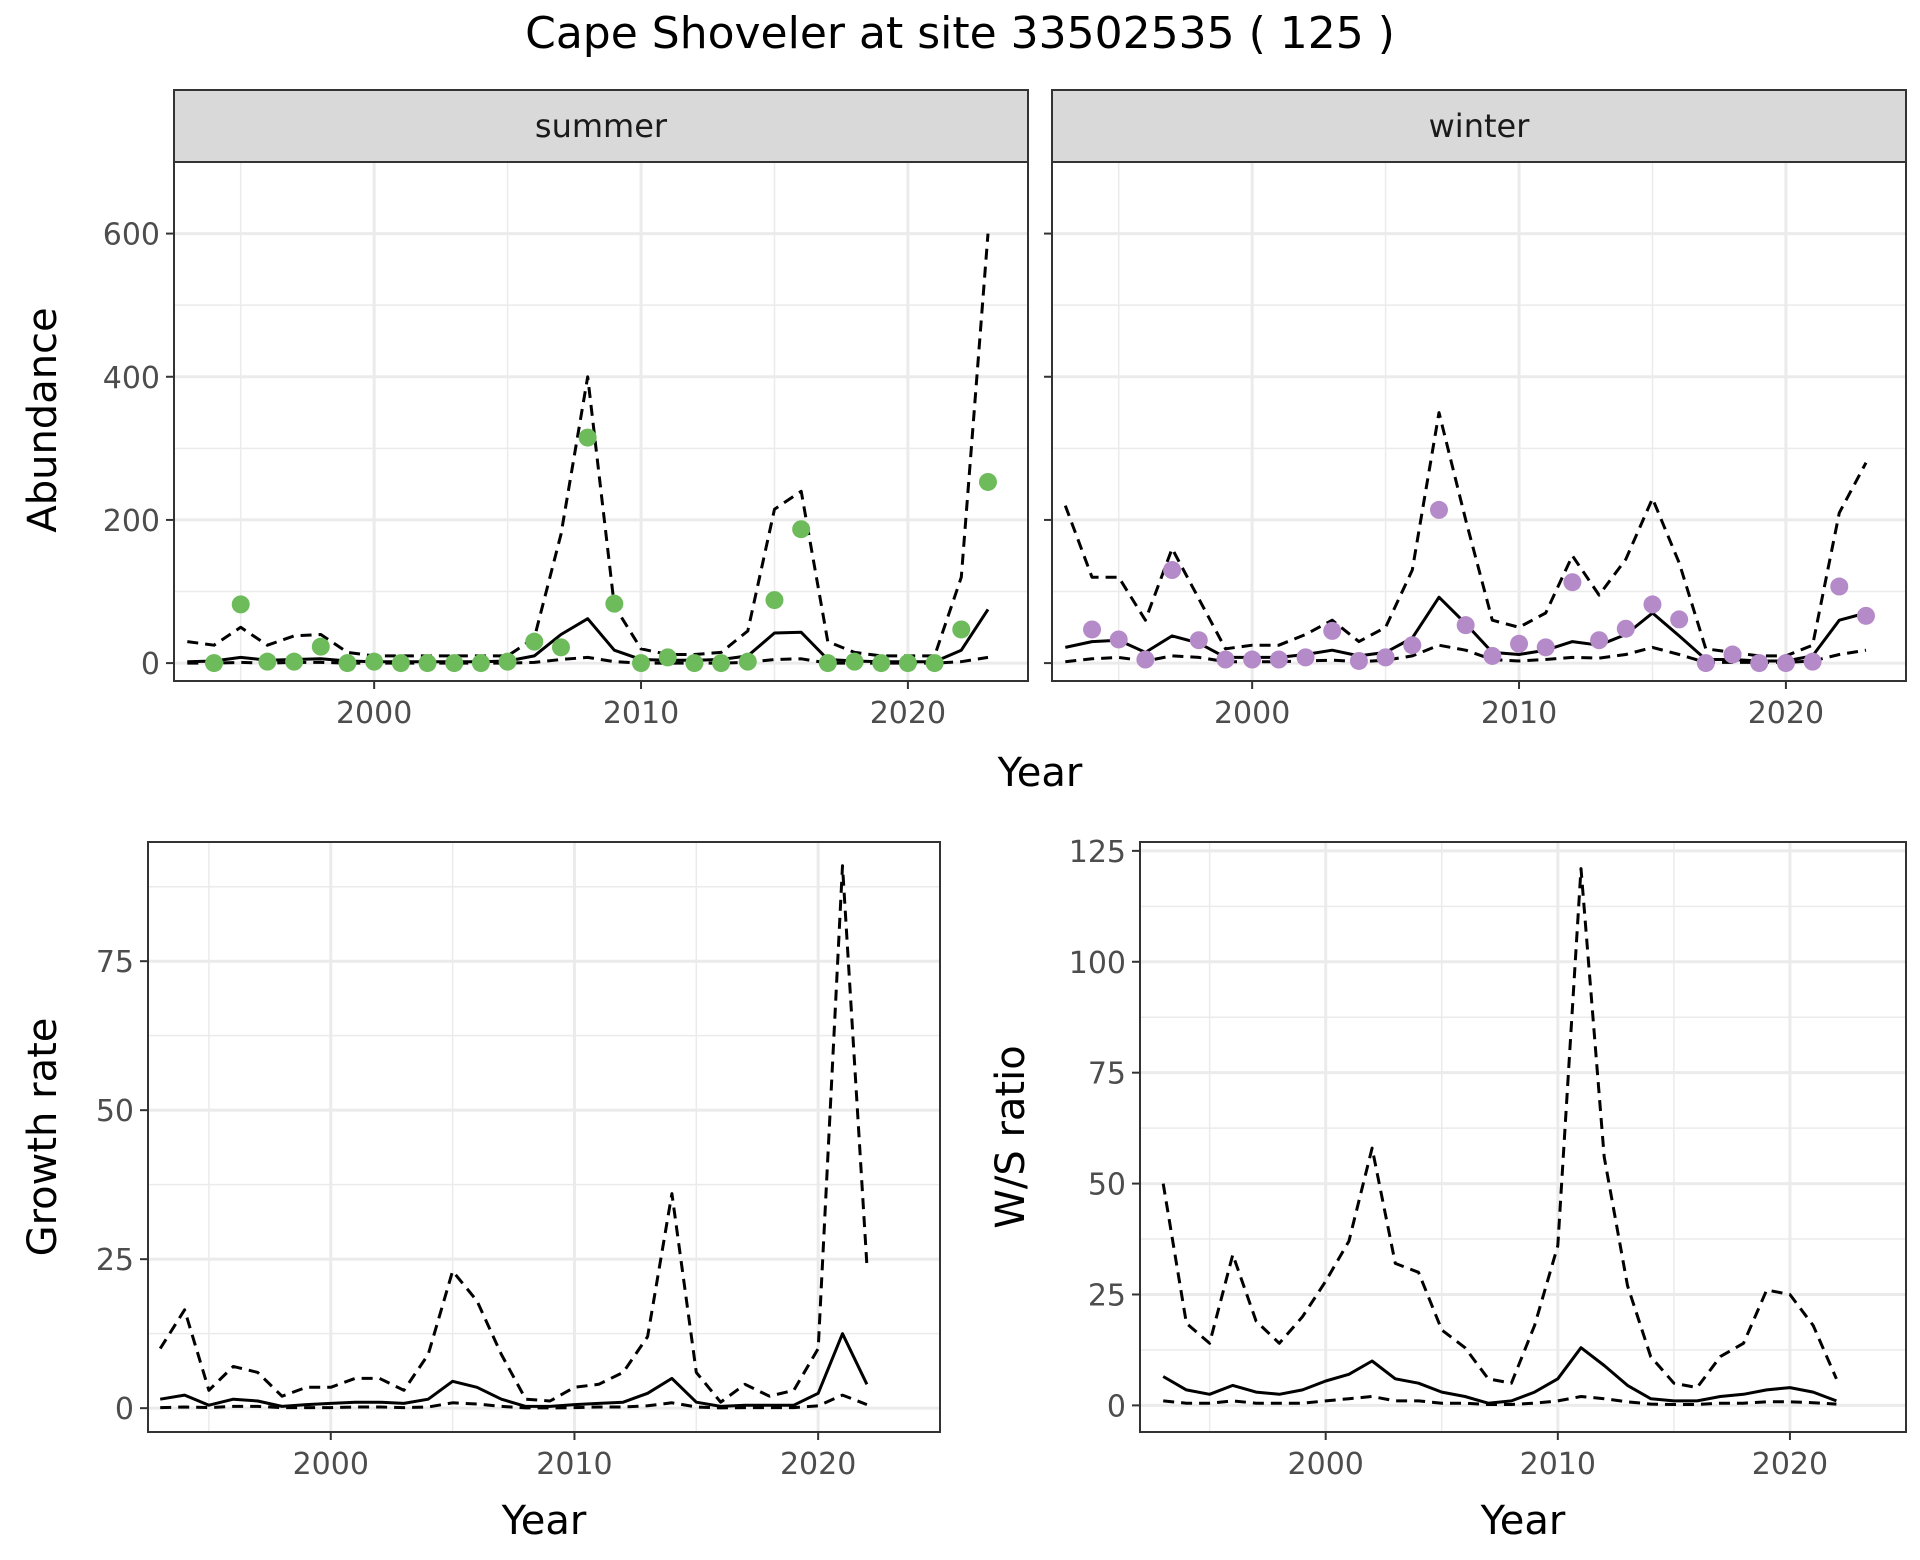  What do you see at coordinates (1499, 1128) in the screenshot?
I see `ws-series-upper-line` at bounding box center [1499, 1128].